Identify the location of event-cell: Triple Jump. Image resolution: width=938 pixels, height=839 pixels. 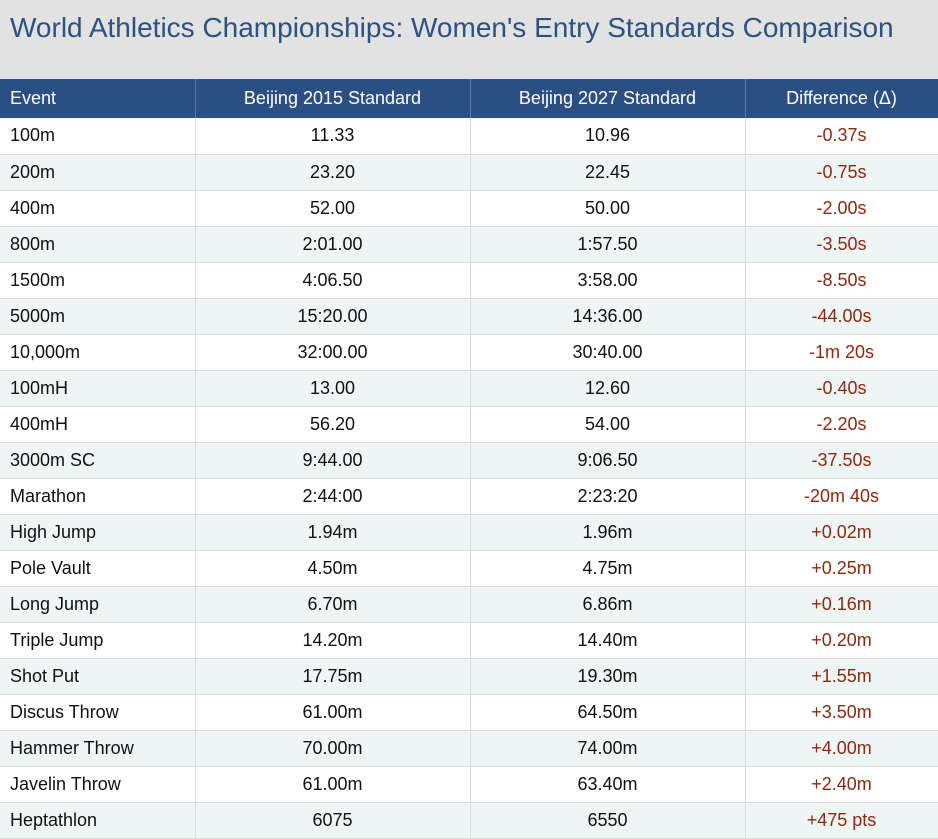
(98, 640).